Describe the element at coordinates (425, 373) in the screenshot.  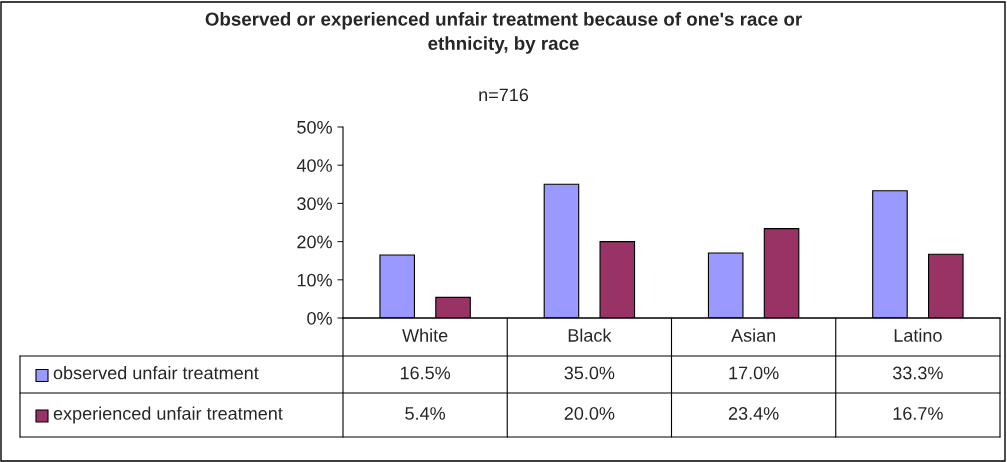
I see `data-label: 16.5%` at that location.